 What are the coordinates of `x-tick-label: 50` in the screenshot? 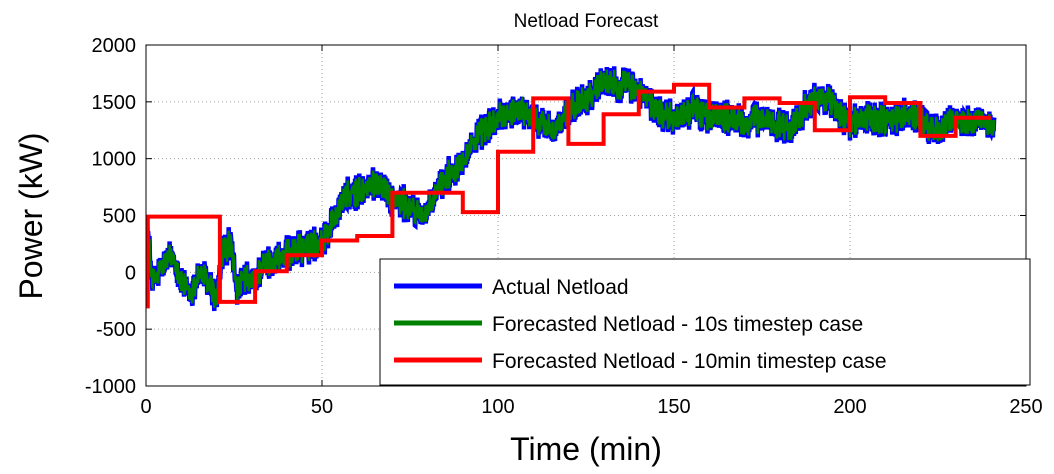 It's located at (322, 407).